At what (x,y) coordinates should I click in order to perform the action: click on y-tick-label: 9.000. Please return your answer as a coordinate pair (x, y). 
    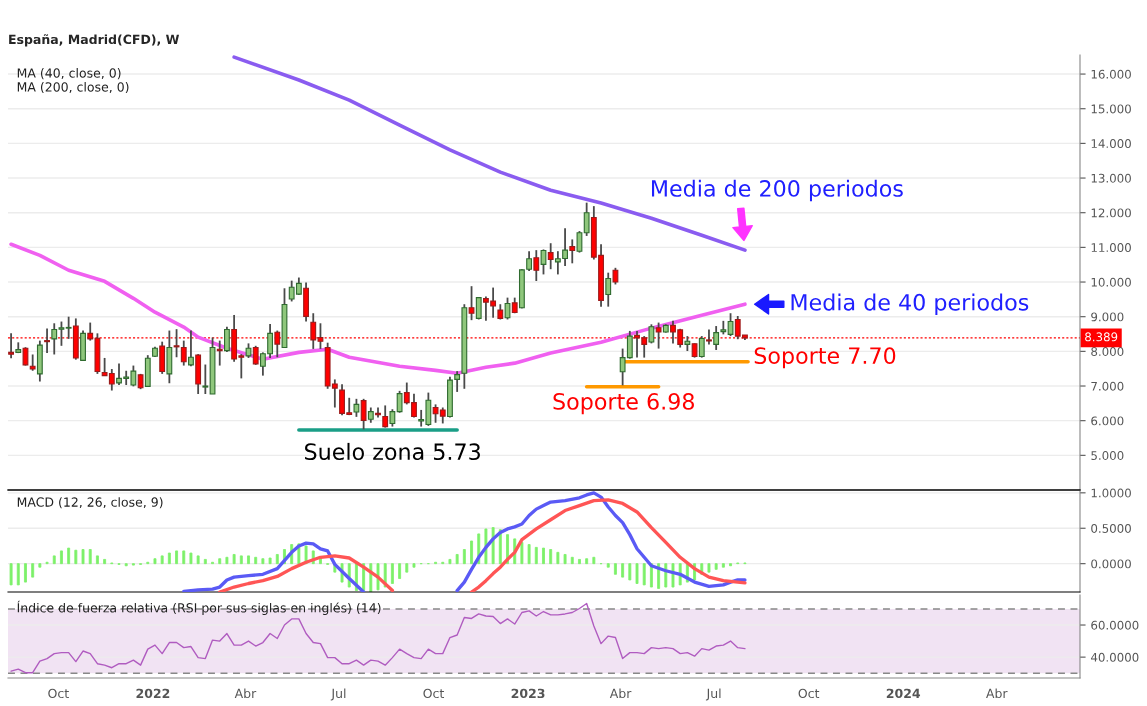
    Looking at the image, I should click on (1107, 317).